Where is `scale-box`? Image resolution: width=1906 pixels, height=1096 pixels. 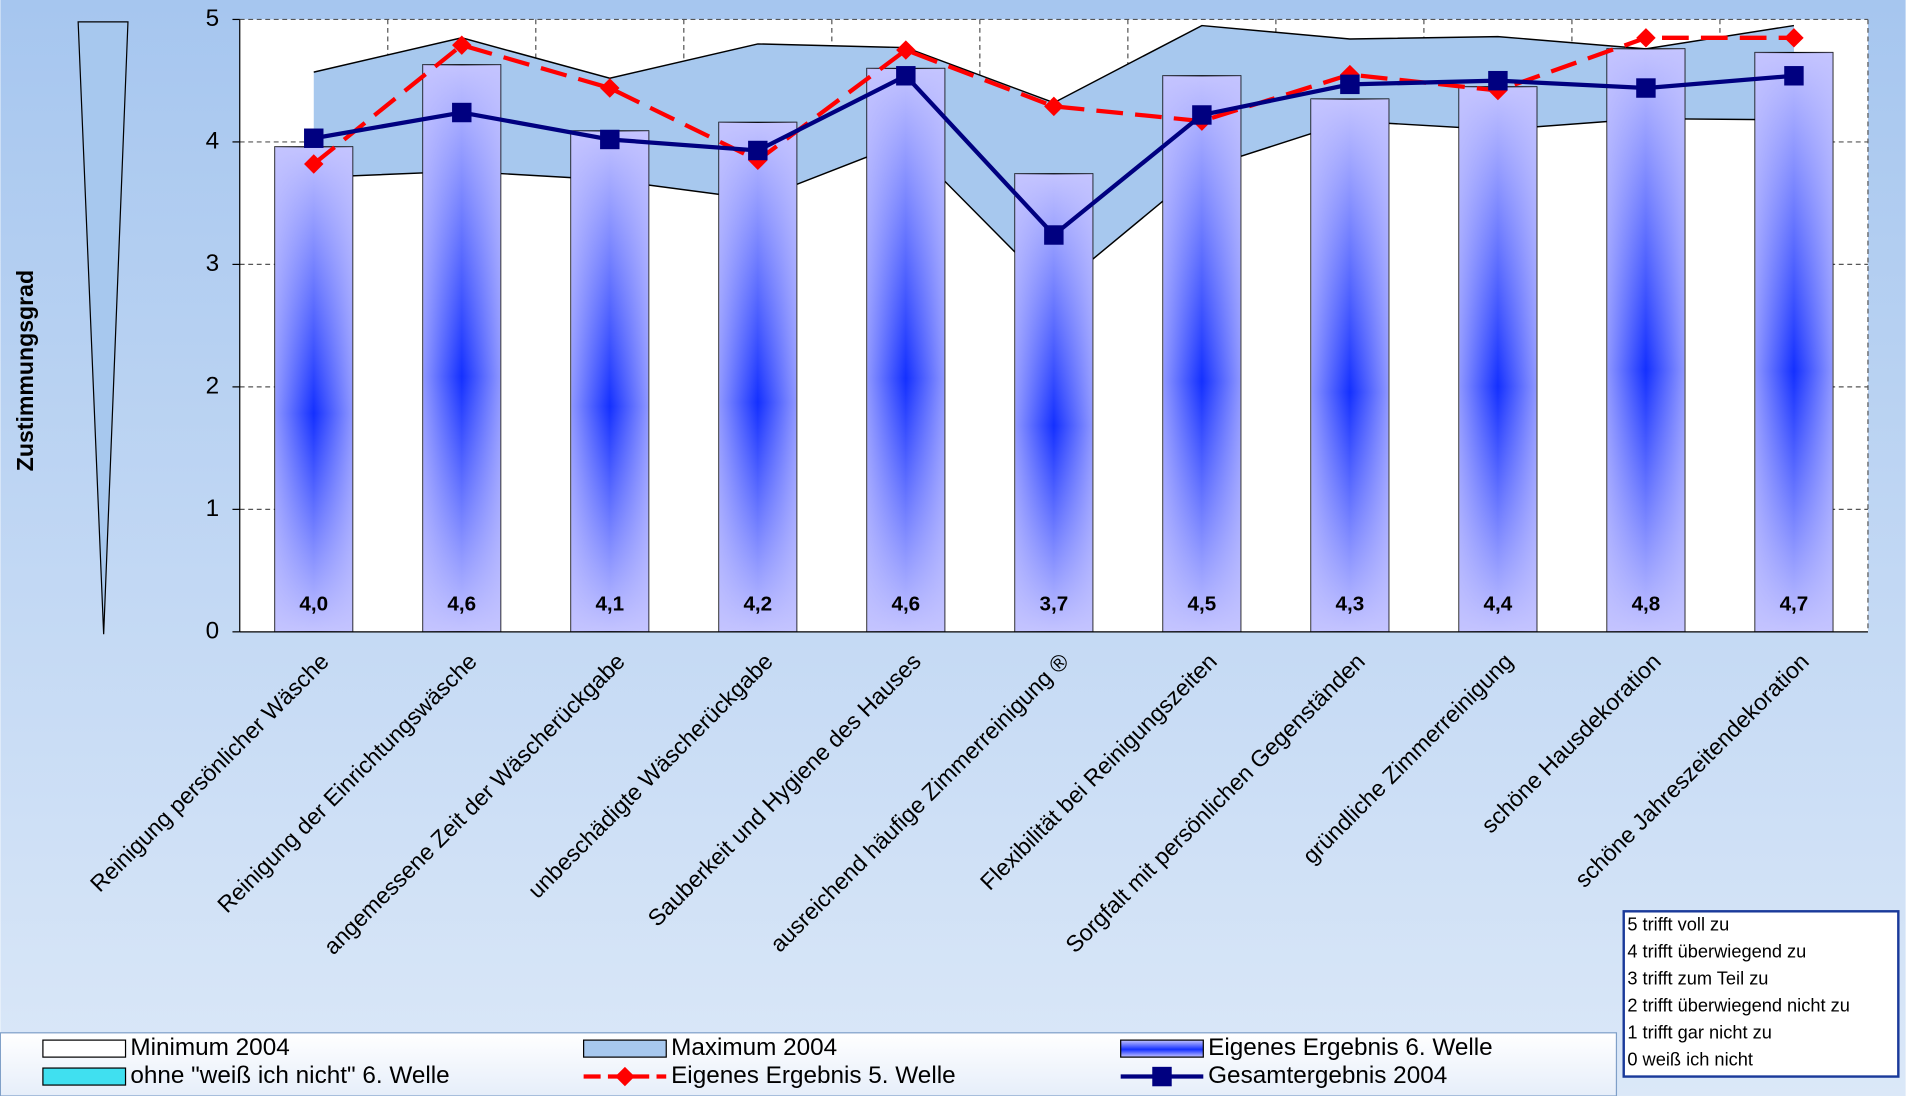
scale-box is located at coordinates (1761, 994).